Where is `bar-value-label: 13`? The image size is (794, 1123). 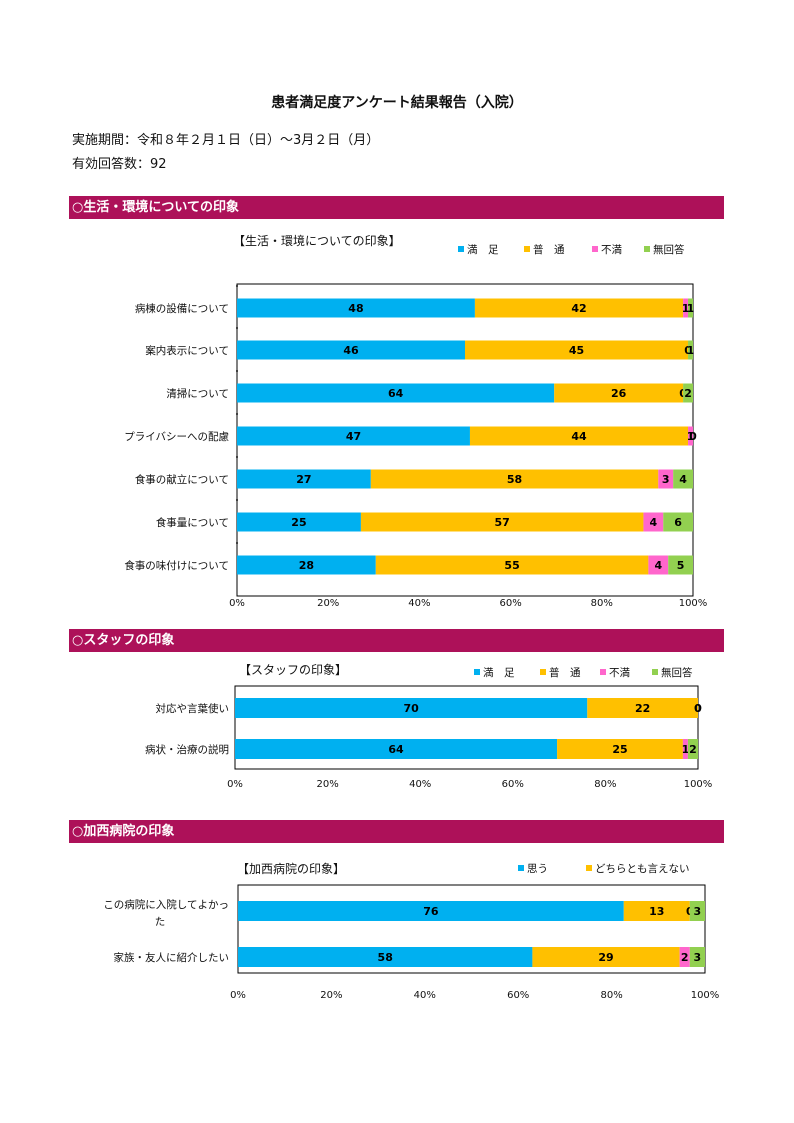
bar-value-label: 13 is located at coordinates (656, 911).